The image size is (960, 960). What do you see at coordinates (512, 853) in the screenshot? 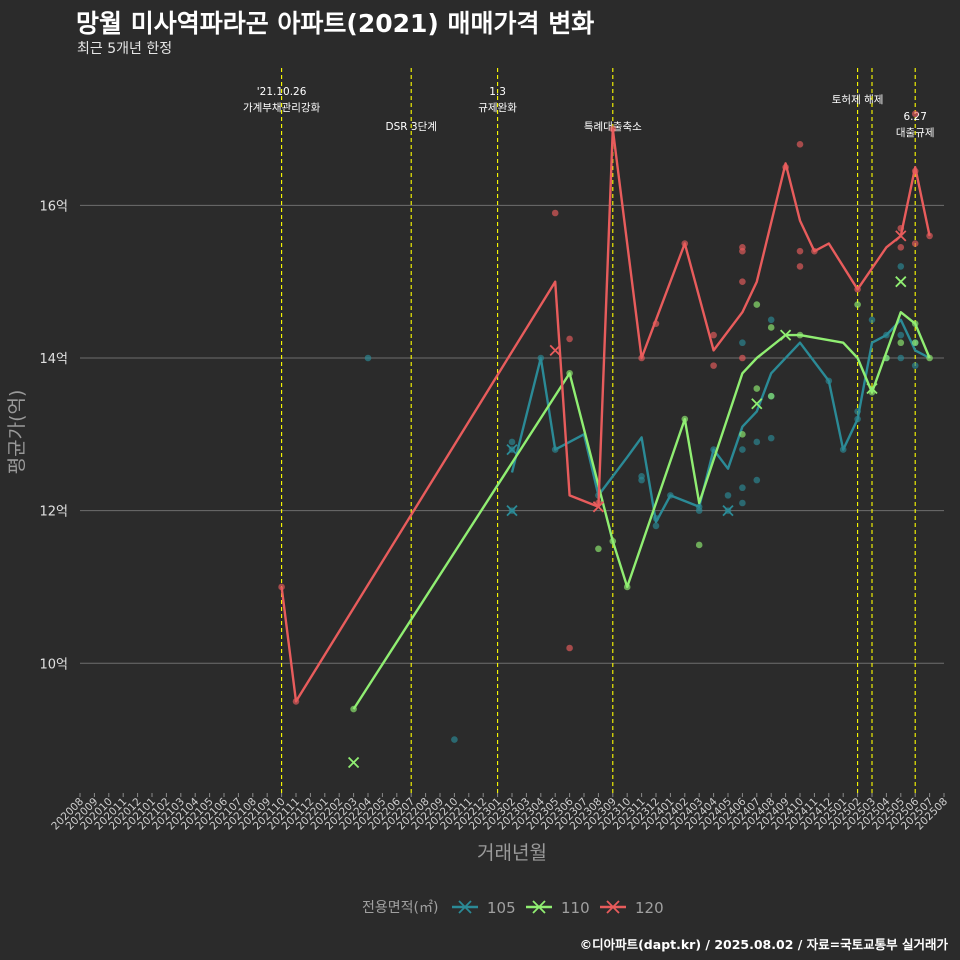
I see `x-axis-label: 거래년월` at bounding box center [512, 853].